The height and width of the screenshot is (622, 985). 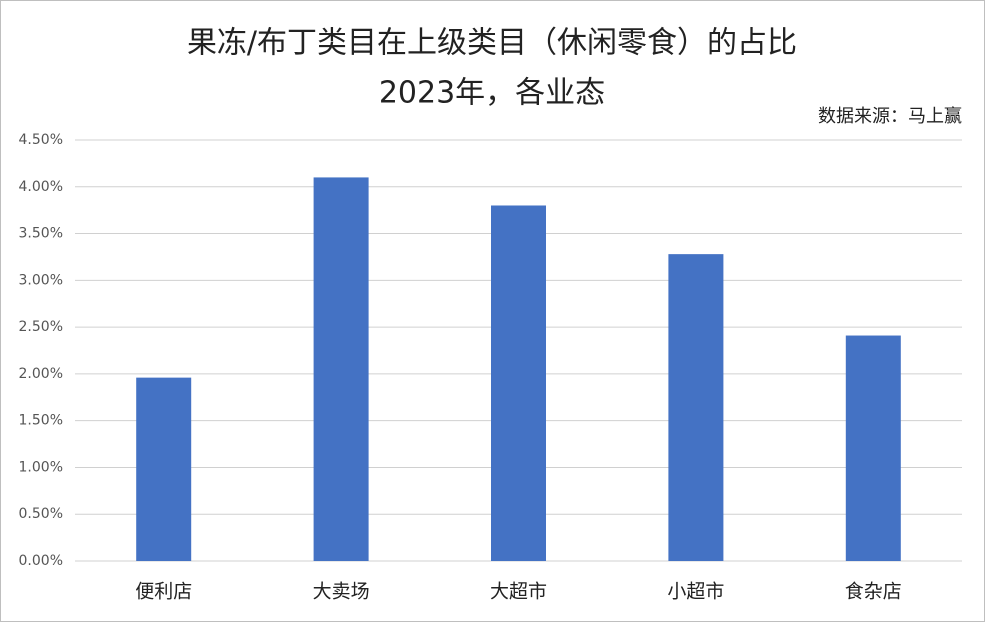 What do you see at coordinates (41, 187) in the screenshot?
I see `y-tick-label: 4.00%` at bounding box center [41, 187].